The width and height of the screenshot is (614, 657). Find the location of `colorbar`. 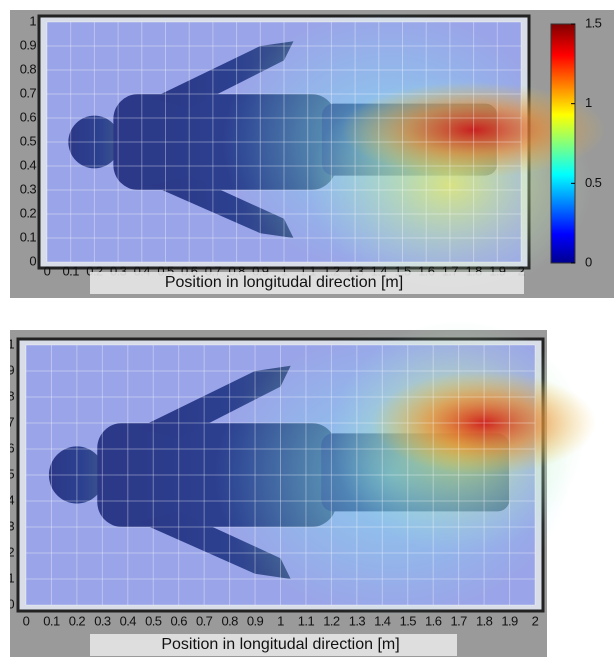

colorbar is located at coordinates (563, 143).